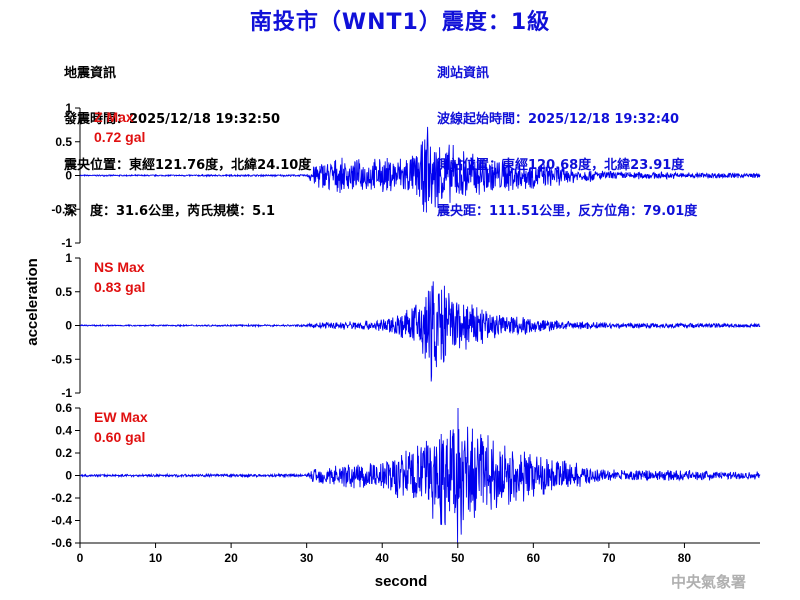  Describe the element at coordinates (63, 453) in the screenshot. I see `y-tick-label: 0.2` at that location.